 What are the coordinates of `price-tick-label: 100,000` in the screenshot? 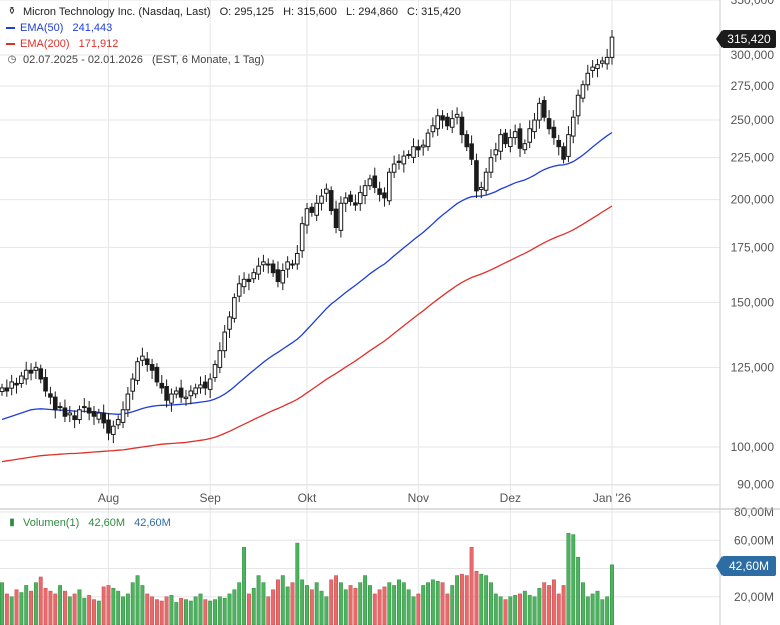 It's located at (753, 447).